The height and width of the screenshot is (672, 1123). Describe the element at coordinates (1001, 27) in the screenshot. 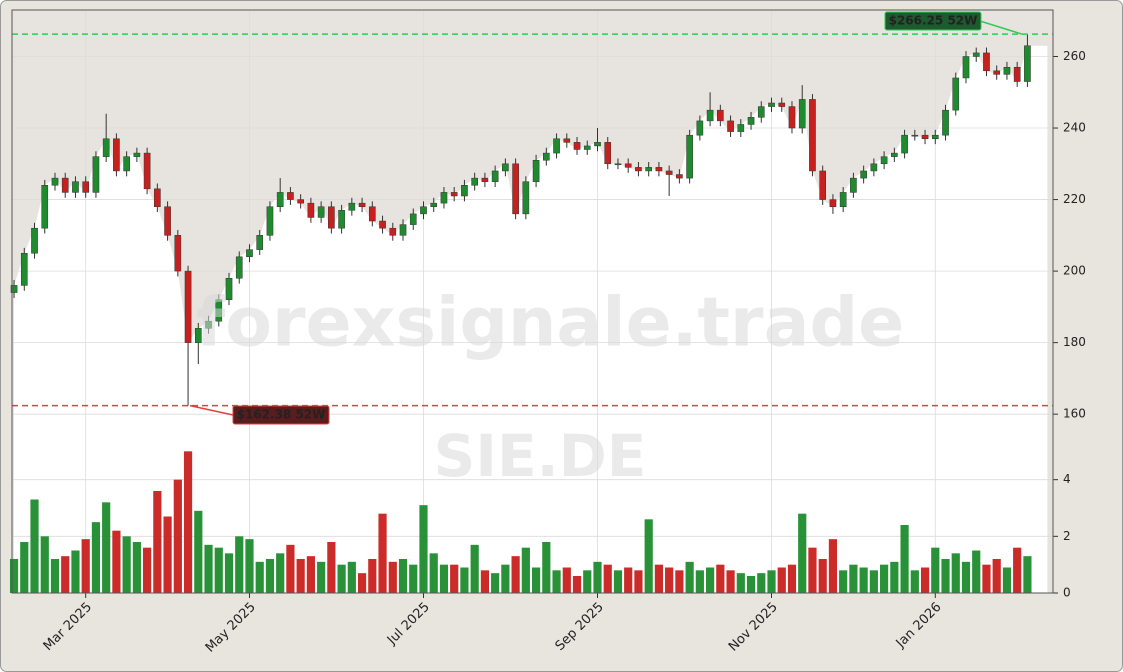

I see `annotation-arrow` at that location.